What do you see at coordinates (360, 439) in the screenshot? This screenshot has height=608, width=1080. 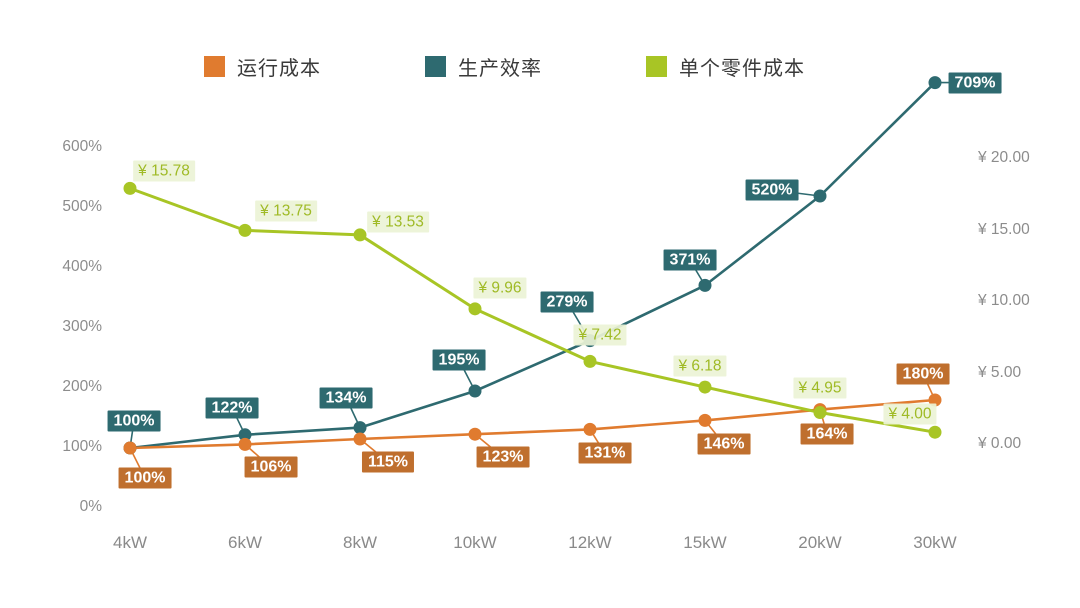 I see `operating-cost-point-8kW` at bounding box center [360, 439].